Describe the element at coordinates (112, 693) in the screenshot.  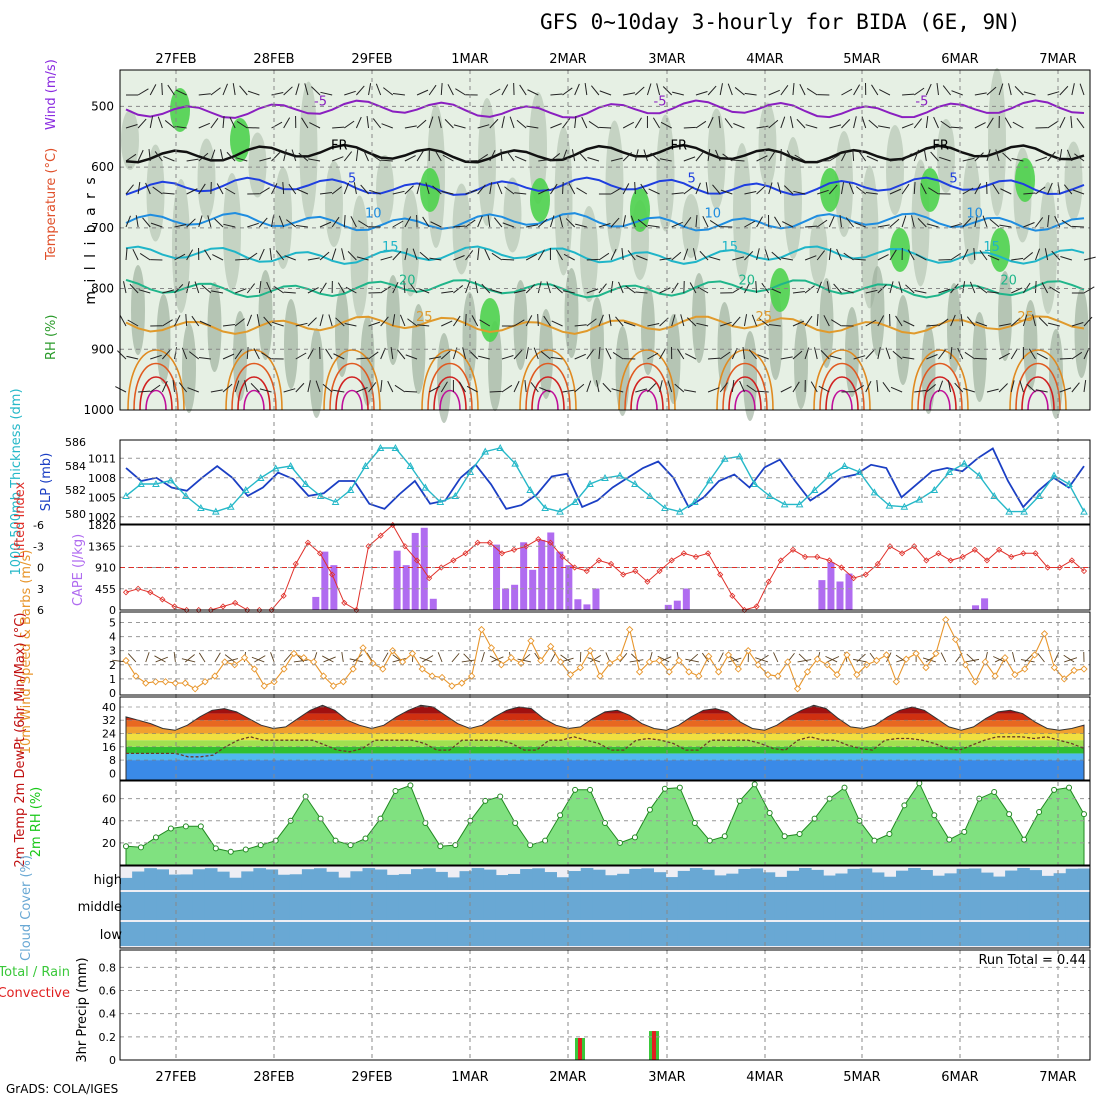
I see `wind-tick: 0` at that location.